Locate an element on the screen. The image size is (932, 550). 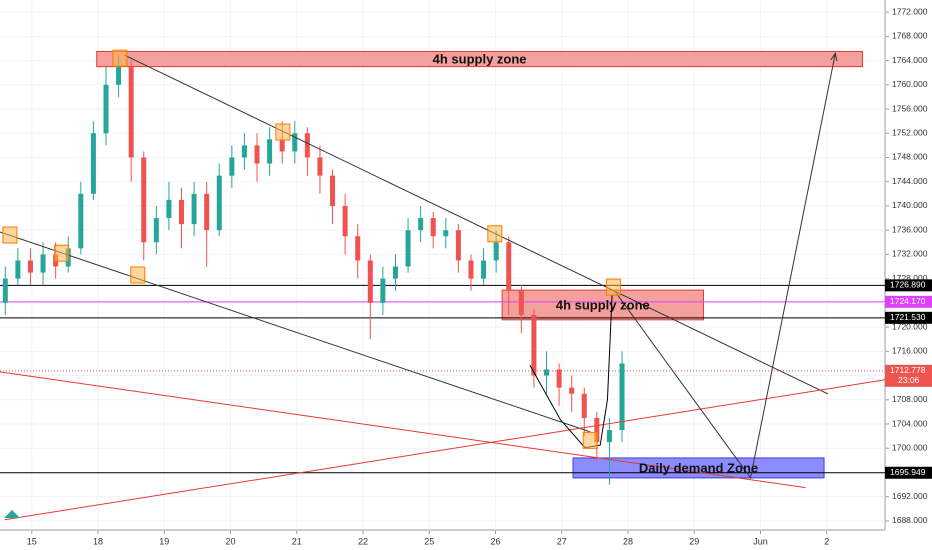
logo is located at coordinates (12, 514).